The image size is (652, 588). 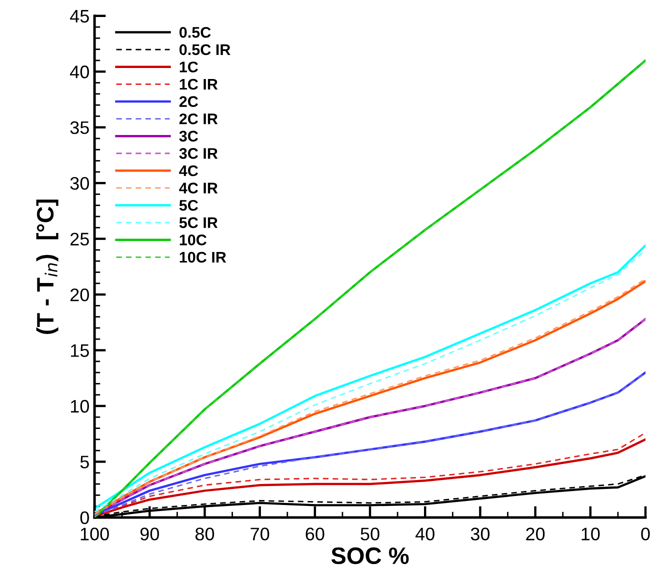 What do you see at coordinates (84, 462) in the screenshot?
I see `y-tick-label: 5` at bounding box center [84, 462].